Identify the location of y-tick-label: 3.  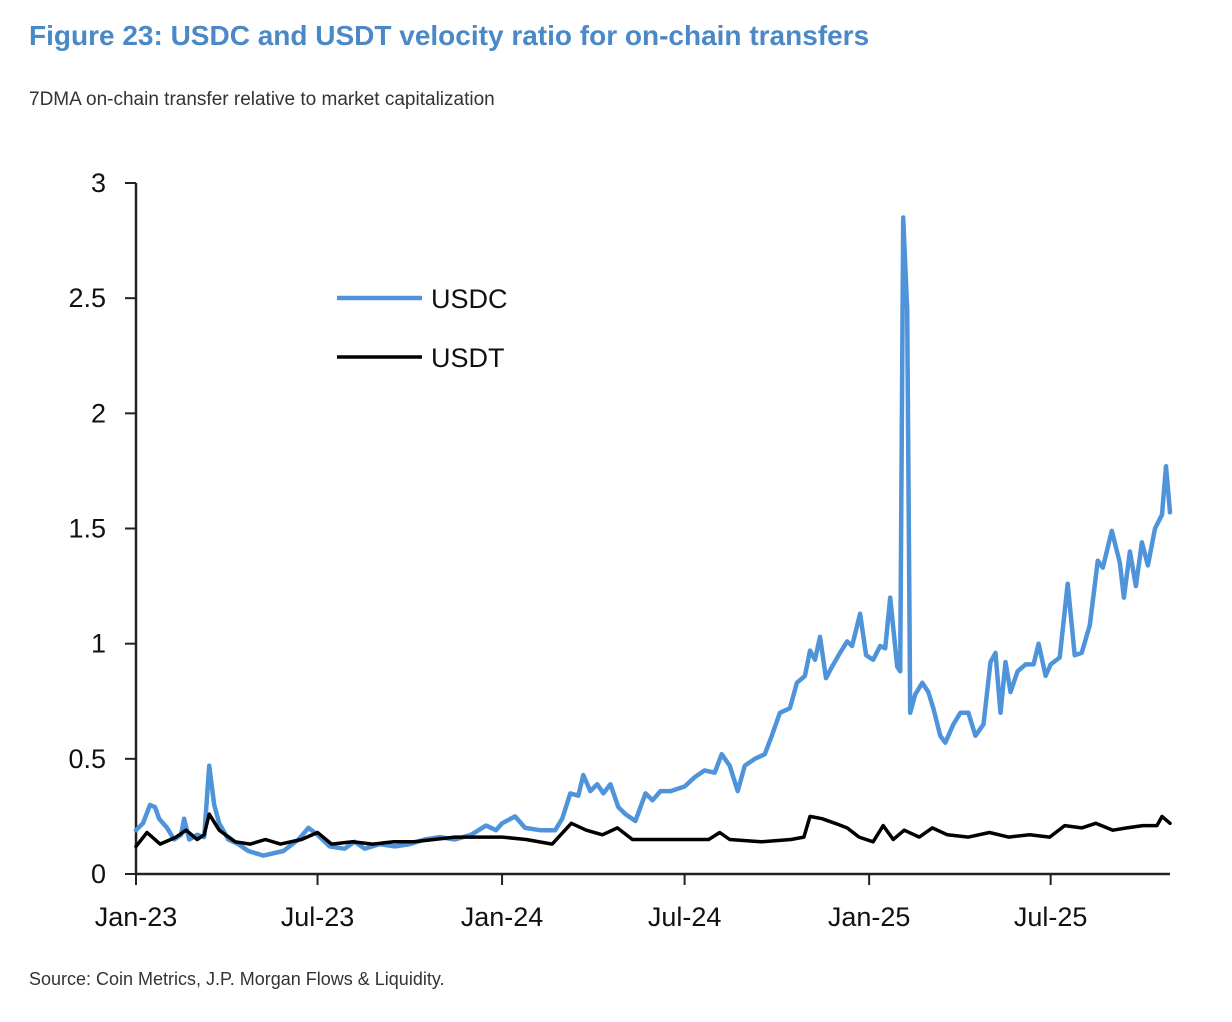
(98, 183).